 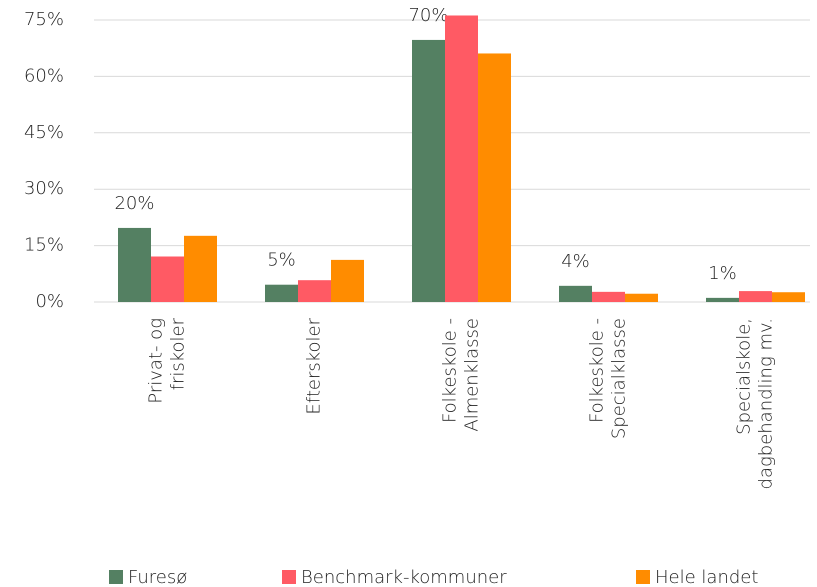 I want to click on data-label: 1%, so click(x=722, y=273).